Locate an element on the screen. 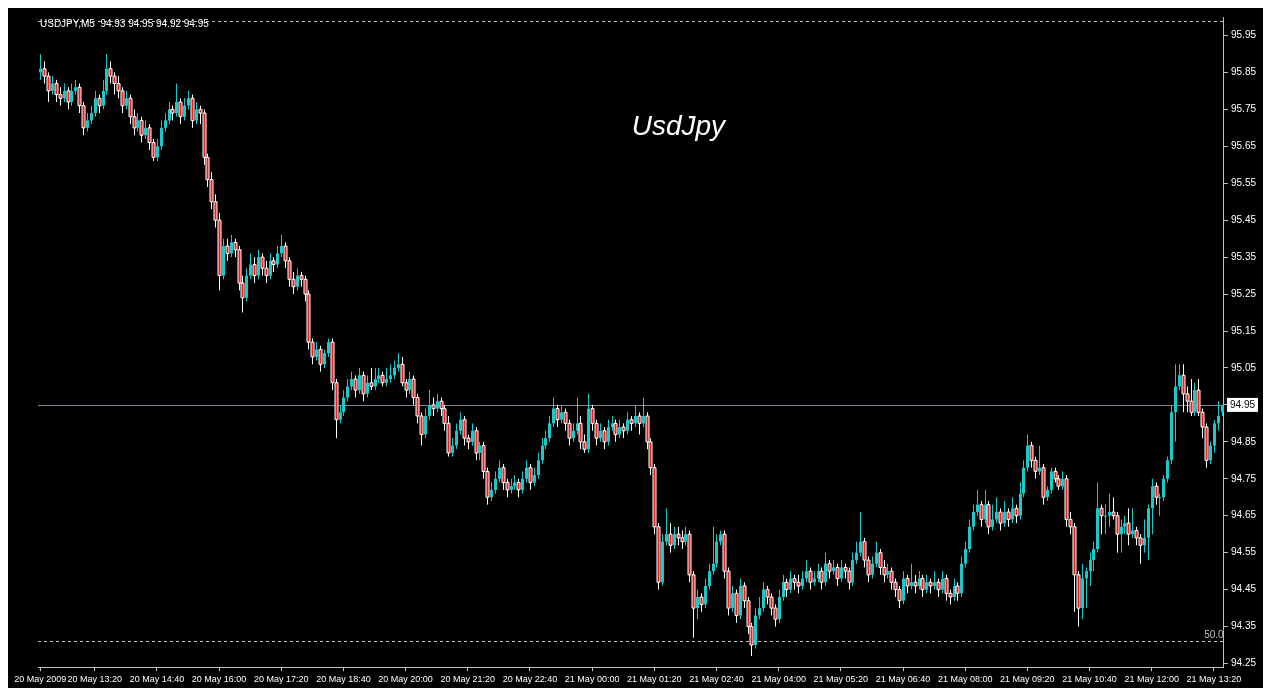 The image size is (1271, 696). x-tick-label: 21 May 01:20 is located at coordinates (654, 679).